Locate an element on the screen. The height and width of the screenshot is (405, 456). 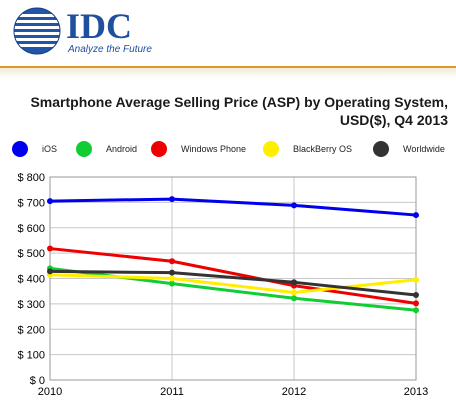
y-tick-label: $ 800 is located at coordinates (31, 178).